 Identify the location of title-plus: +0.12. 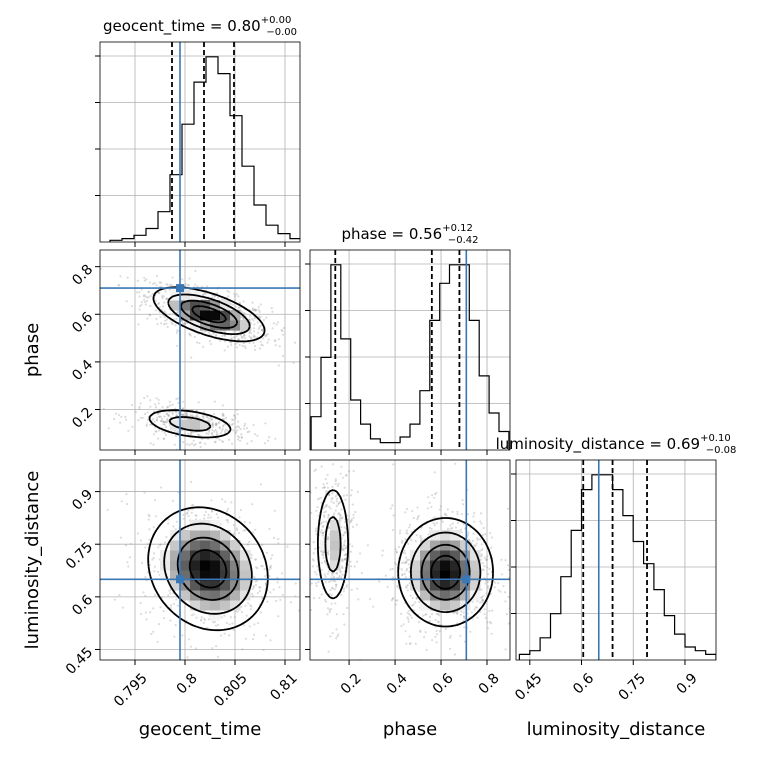
(457, 228).